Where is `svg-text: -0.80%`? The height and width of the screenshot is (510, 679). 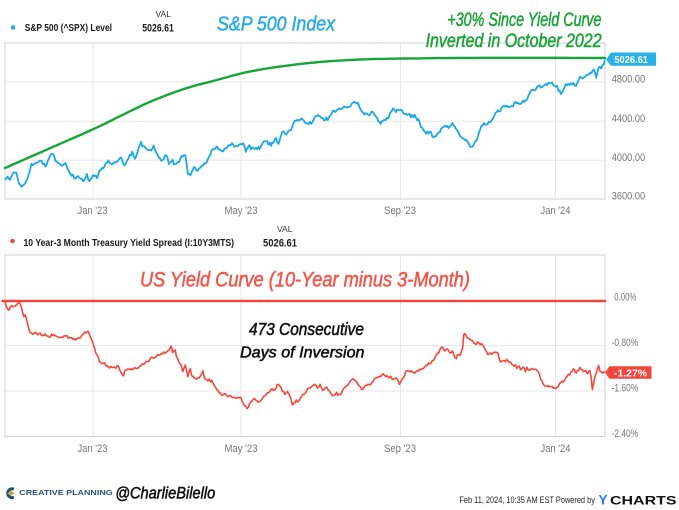 svg-text: -0.80% is located at coordinates (625, 343).